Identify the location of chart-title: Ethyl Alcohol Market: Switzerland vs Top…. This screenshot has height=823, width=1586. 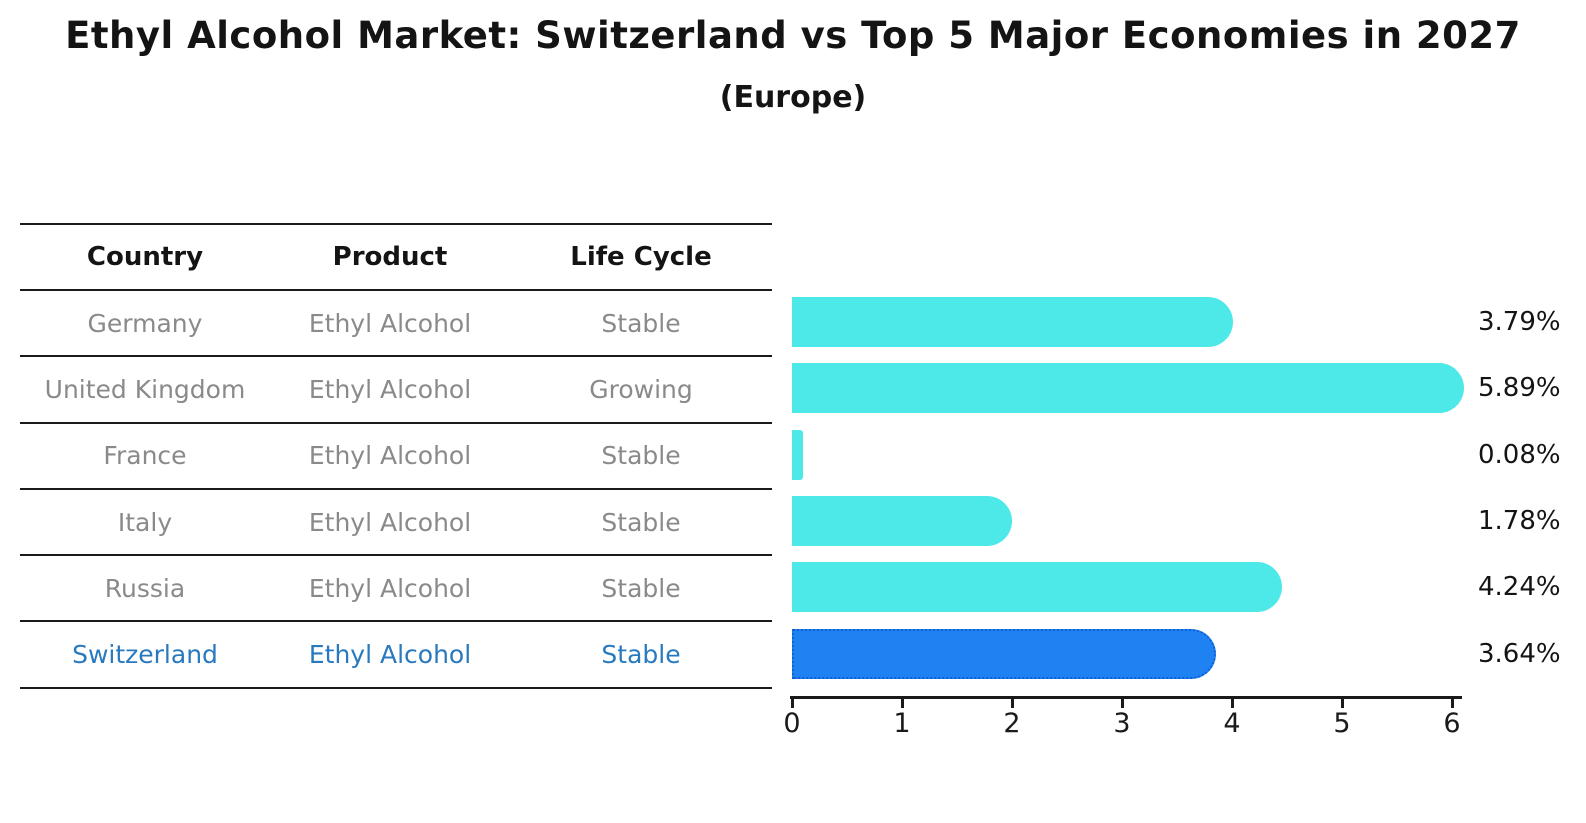
(793, 35).